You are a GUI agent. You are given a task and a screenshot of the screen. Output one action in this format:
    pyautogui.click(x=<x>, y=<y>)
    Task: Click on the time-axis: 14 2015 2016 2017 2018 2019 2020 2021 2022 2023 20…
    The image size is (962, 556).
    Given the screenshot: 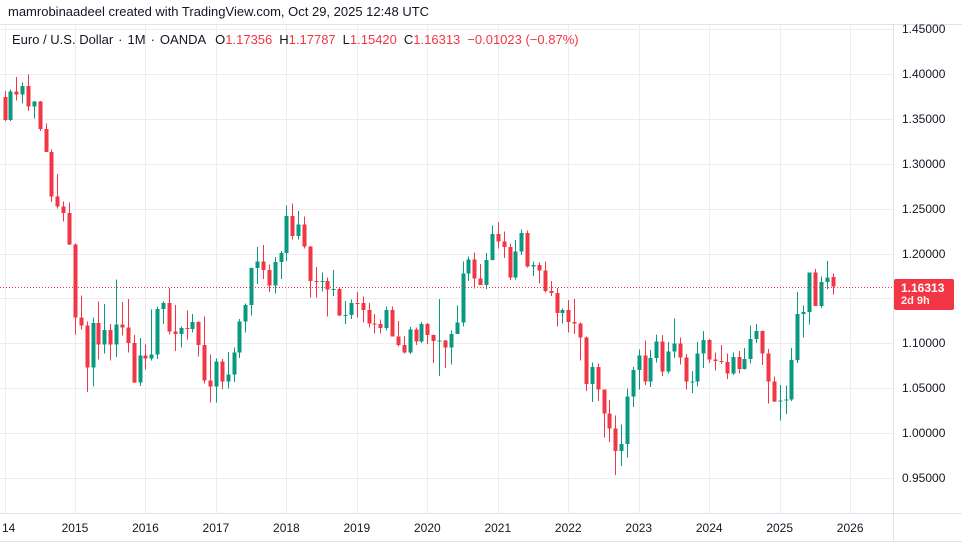 What is the action you would take?
    pyautogui.click(x=446, y=527)
    